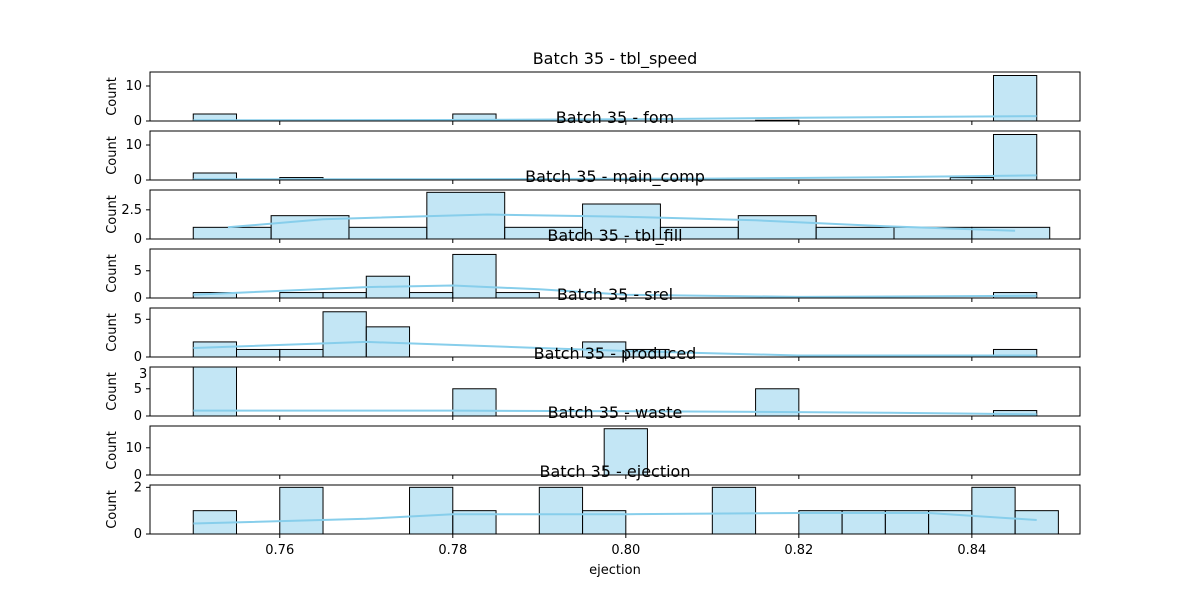  Describe the element at coordinates (615, 353) in the screenshot. I see `panel-title: Batch 35 - produced` at that location.